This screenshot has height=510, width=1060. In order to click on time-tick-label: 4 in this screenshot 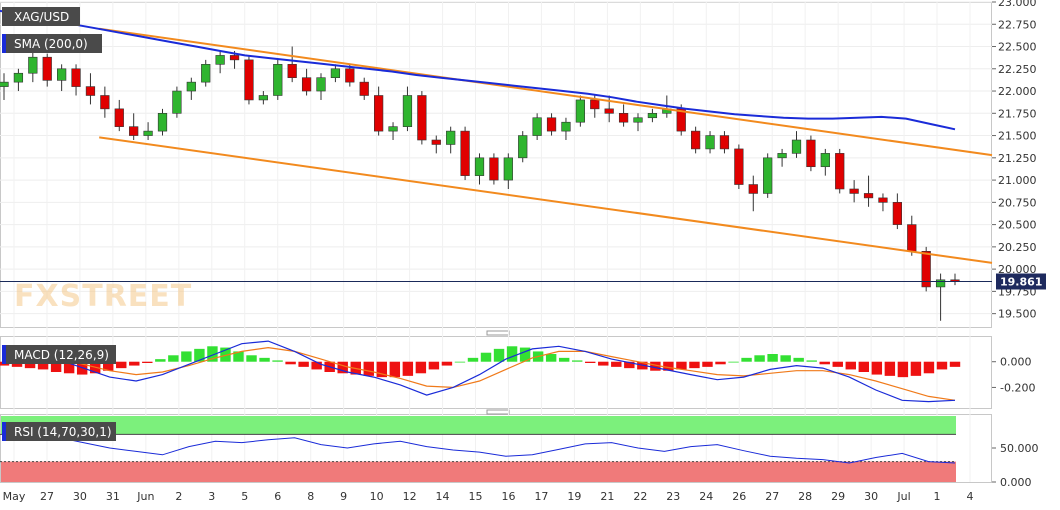, I will do `click(970, 496)`.